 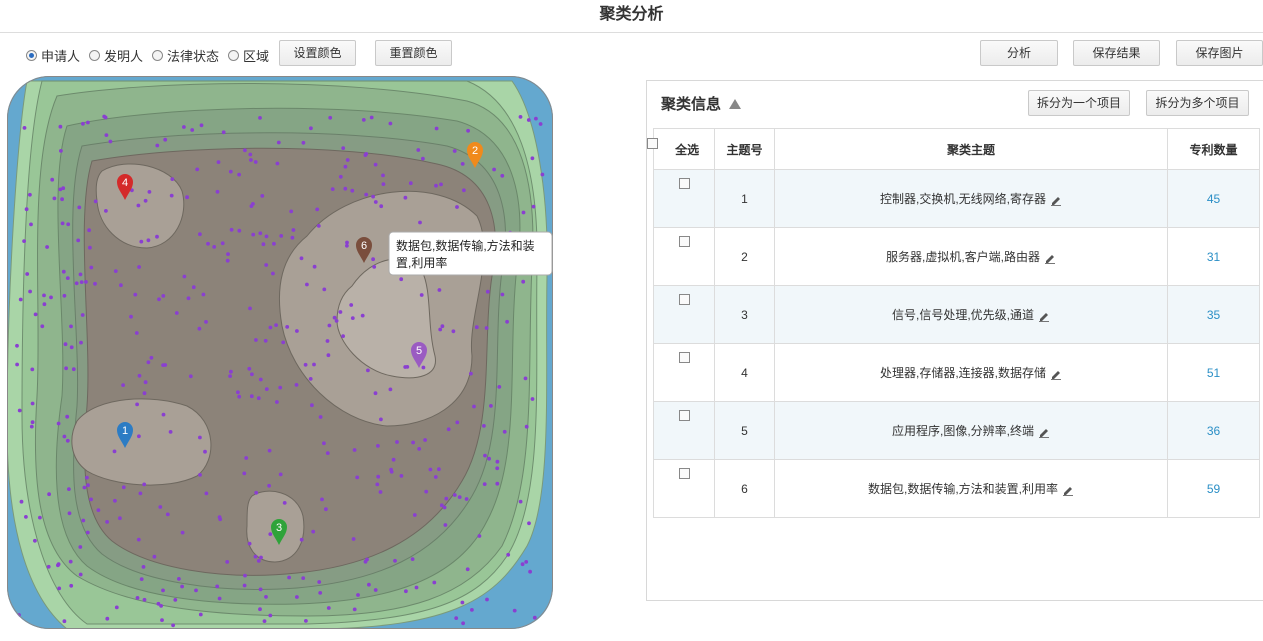 What do you see at coordinates (1197, 103) in the screenshot?
I see `split-many-button: 拆分为多个项目` at bounding box center [1197, 103].